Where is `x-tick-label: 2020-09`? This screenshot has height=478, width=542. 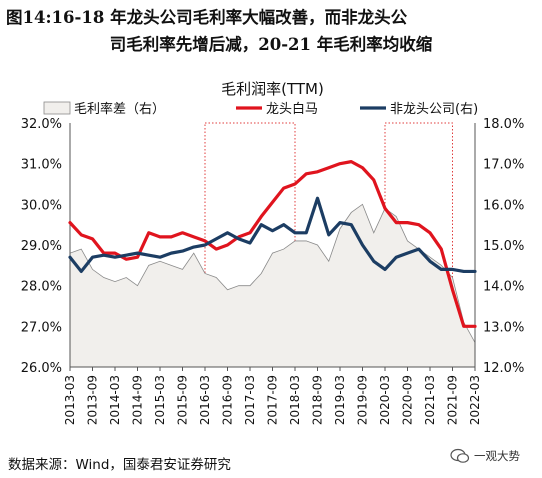 x-tick-label: 2020-09 is located at coordinates (408, 400).